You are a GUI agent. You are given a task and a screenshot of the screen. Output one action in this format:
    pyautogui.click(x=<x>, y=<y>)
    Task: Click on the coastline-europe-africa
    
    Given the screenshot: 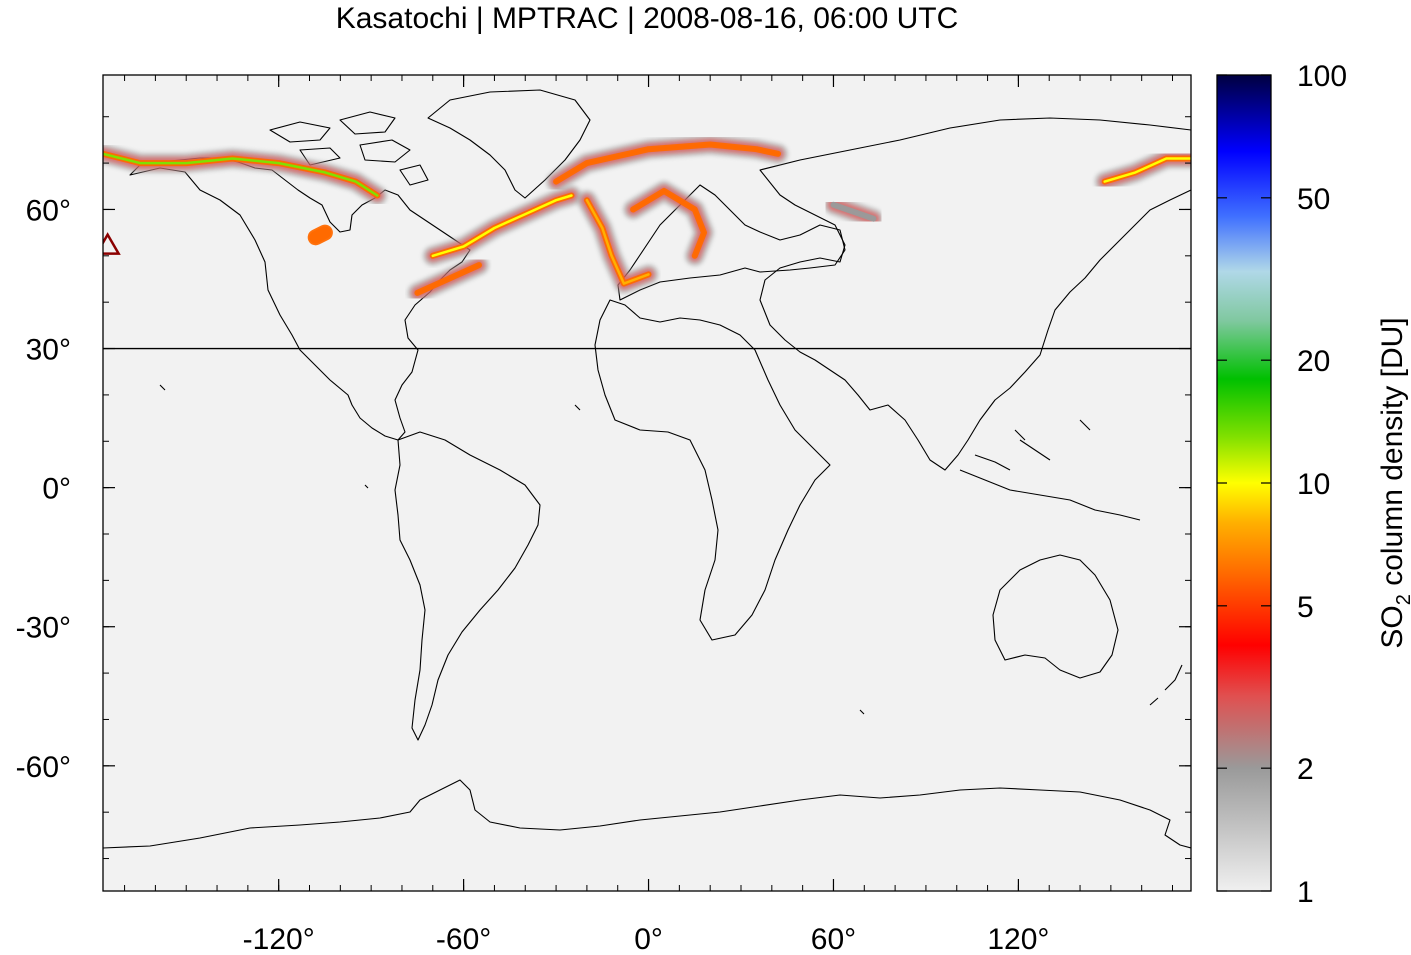 What is the action you would take?
    pyautogui.click(x=712, y=470)
    